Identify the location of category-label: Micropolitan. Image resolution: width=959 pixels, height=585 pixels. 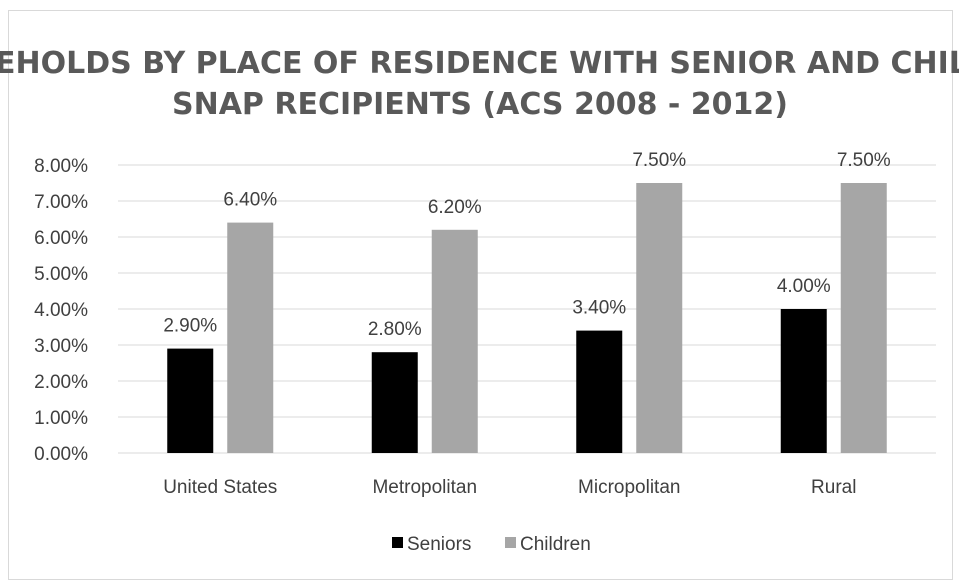
(629, 487).